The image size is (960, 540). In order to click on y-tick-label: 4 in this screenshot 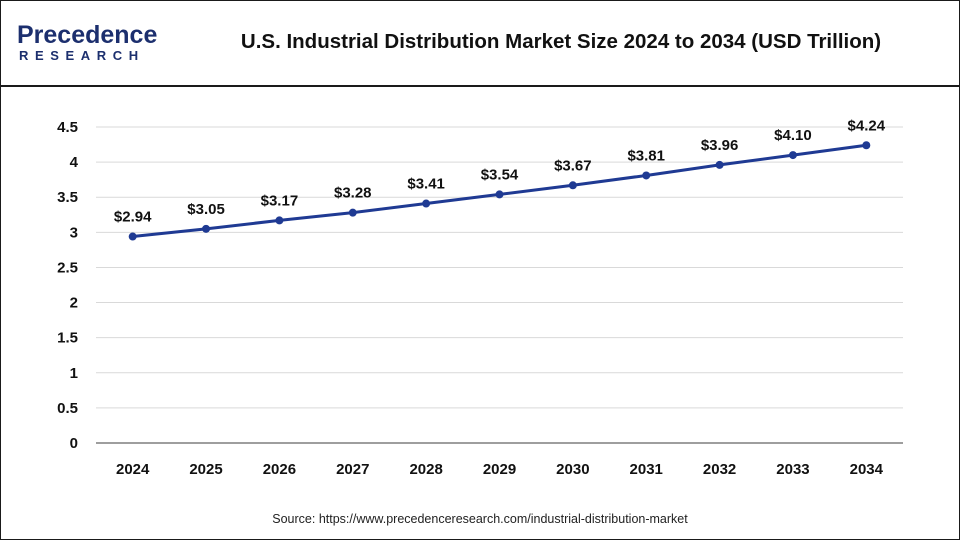, I will do `click(74, 162)`.